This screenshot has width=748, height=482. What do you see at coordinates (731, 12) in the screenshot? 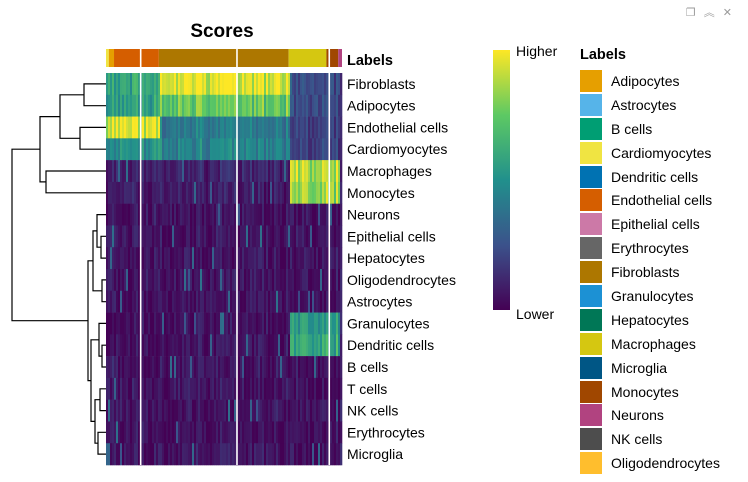
I see `close-icon: ✕` at bounding box center [731, 12].